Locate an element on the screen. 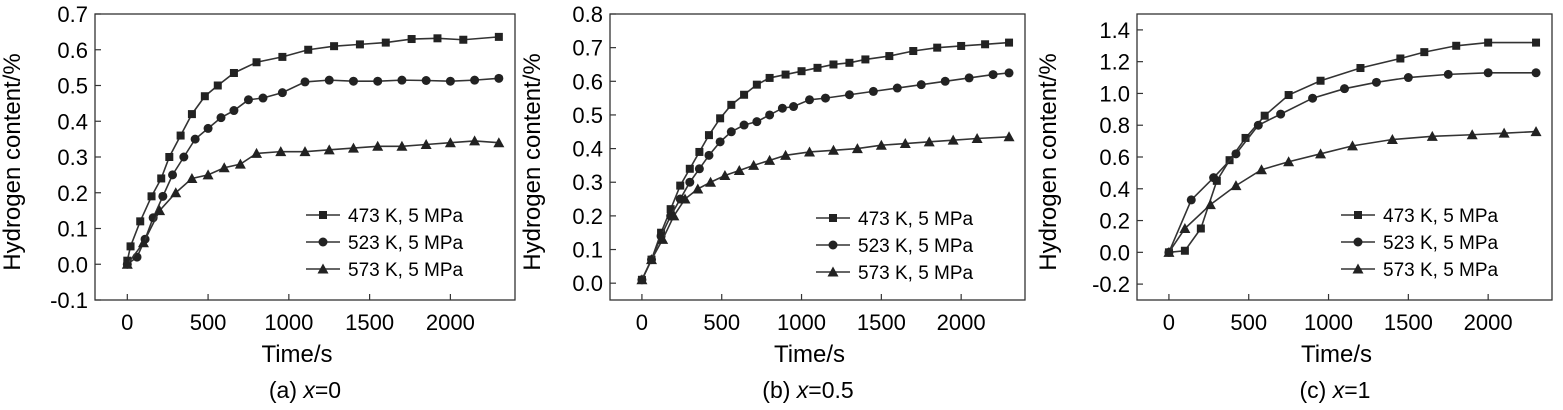 The width and height of the screenshot is (1563, 410). caption-prefix: (b) is located at coordinates (779, 390).